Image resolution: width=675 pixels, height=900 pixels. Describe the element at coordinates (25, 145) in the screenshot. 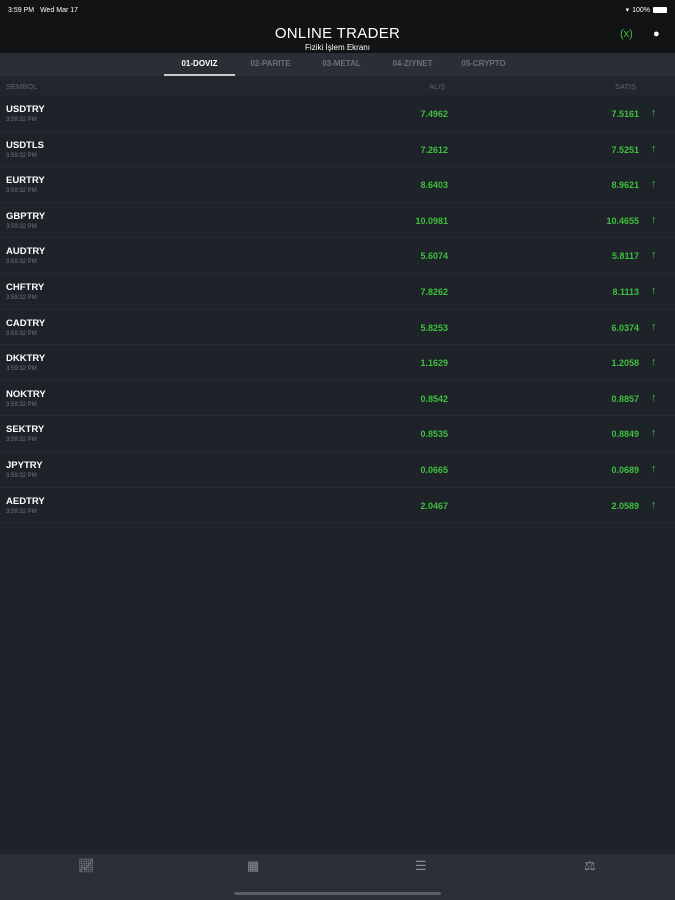

I see `symbol: USDTLS` at that location.